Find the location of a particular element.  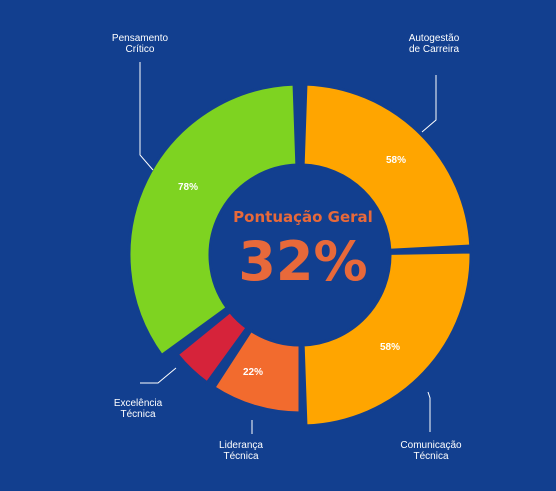

value-label-pensamento-critico: 78% is located at coordinates (188, 187).